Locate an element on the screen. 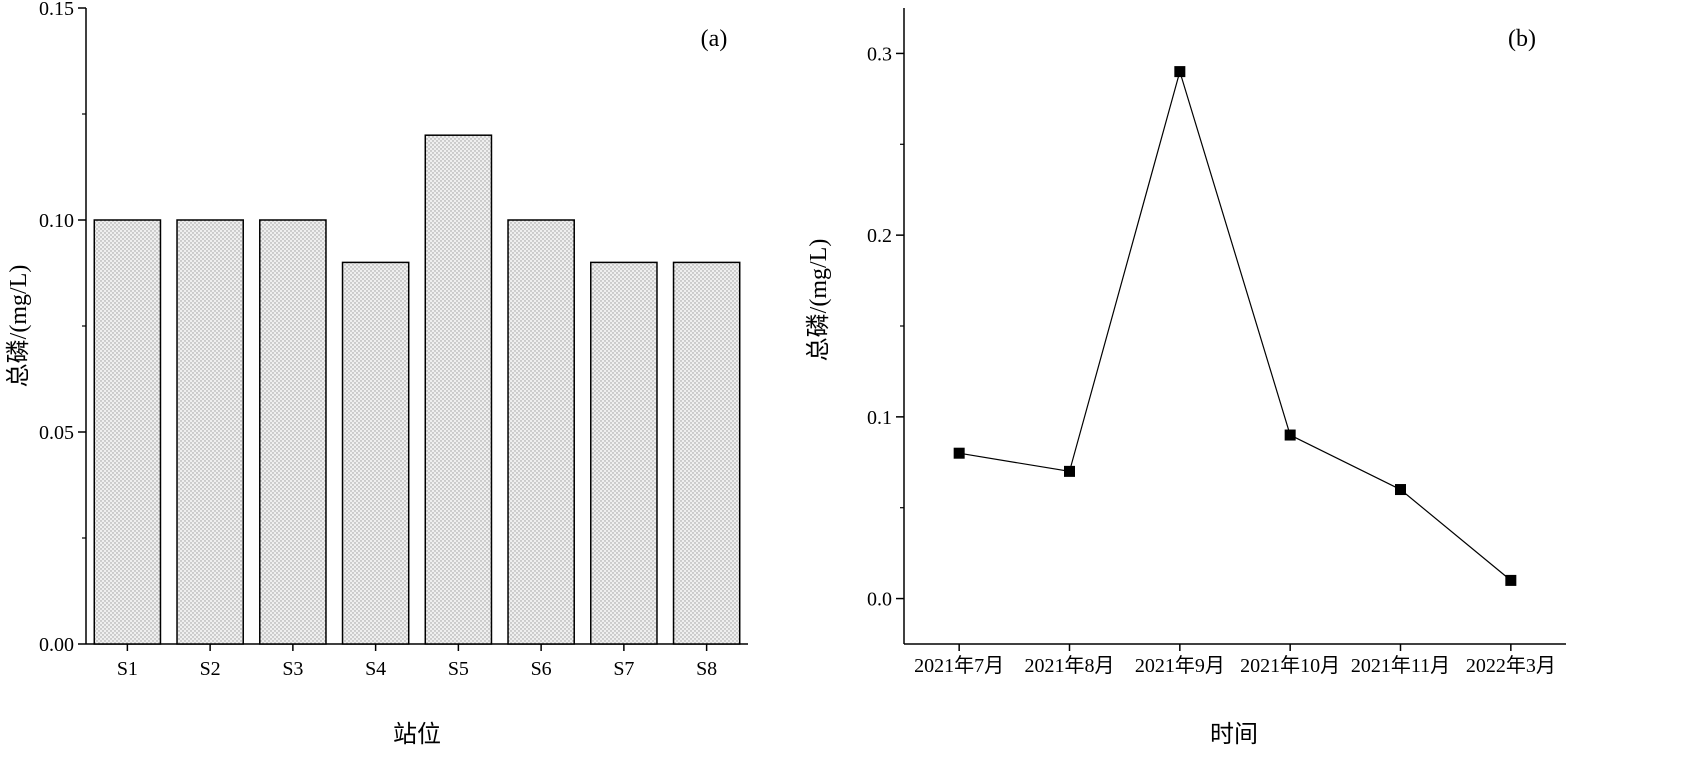 Image resolution: width=1691 pixels, height=772 pixels. panel-b-x-tick-label: 2021年9月 is located at coordinates (1180, 665).